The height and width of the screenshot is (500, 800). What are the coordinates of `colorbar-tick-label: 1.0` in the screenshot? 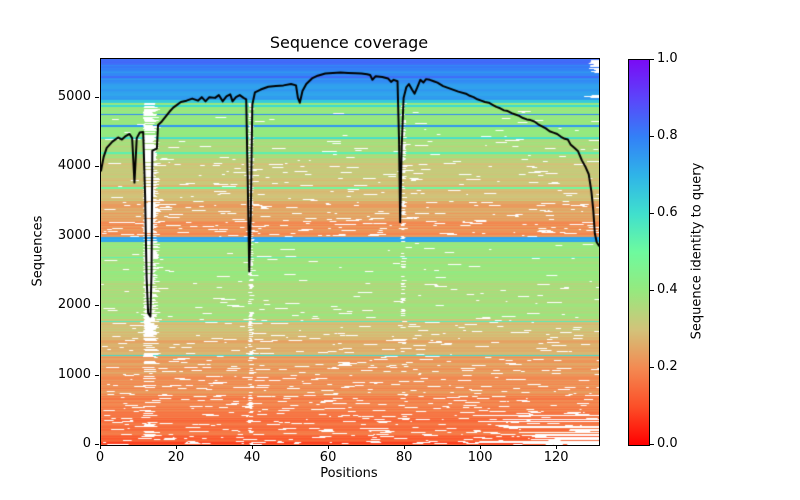 It's located at (667, 58).